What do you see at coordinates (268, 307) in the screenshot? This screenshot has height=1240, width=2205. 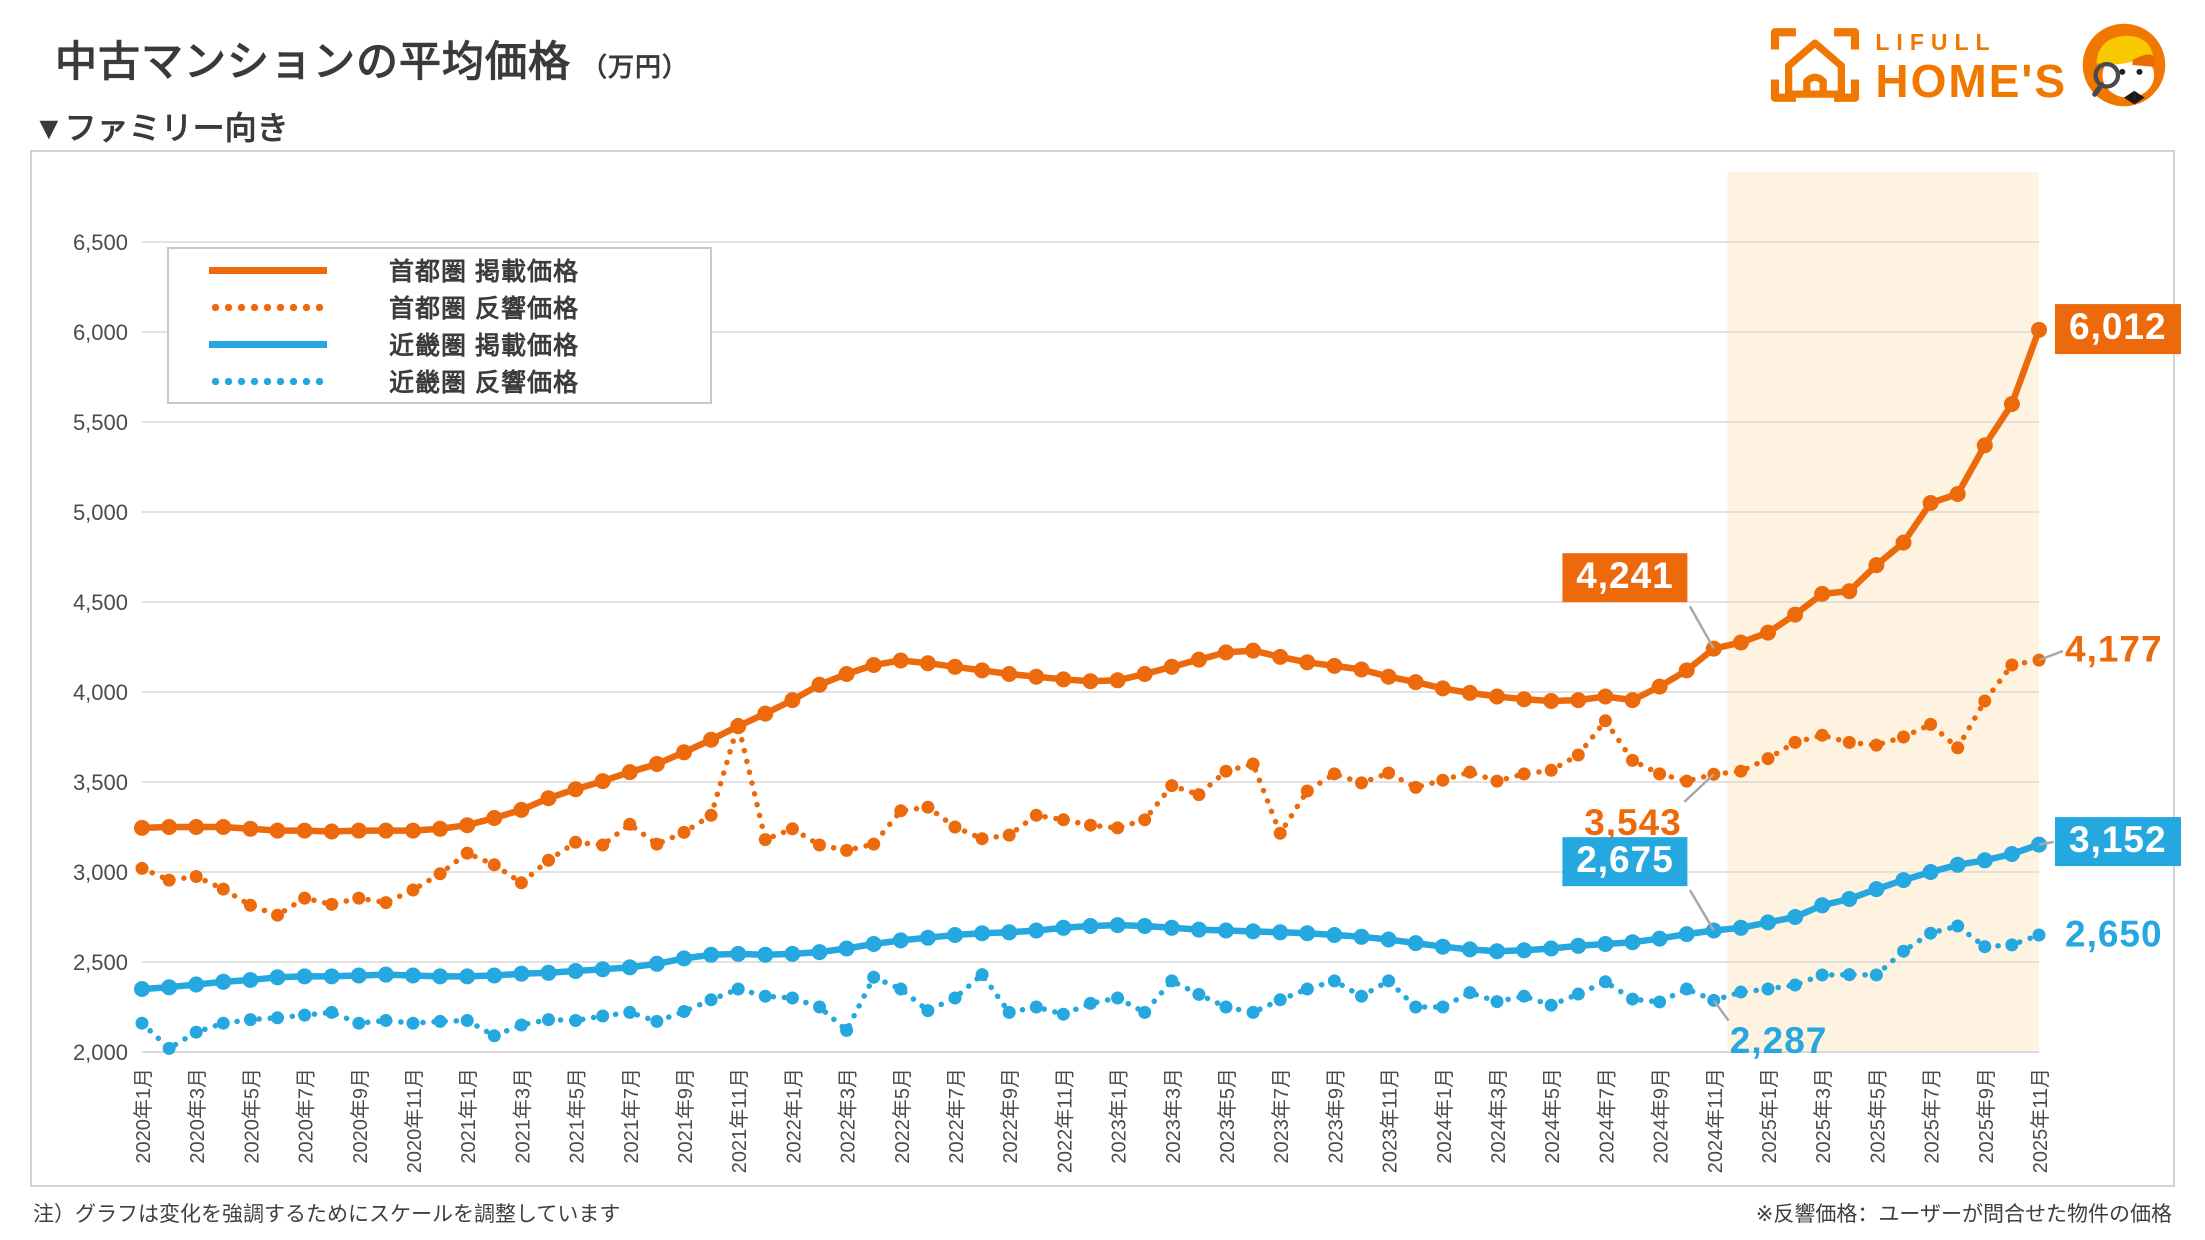 I see `legend-dotted-line-swatch` at bounding box center [268, 307].